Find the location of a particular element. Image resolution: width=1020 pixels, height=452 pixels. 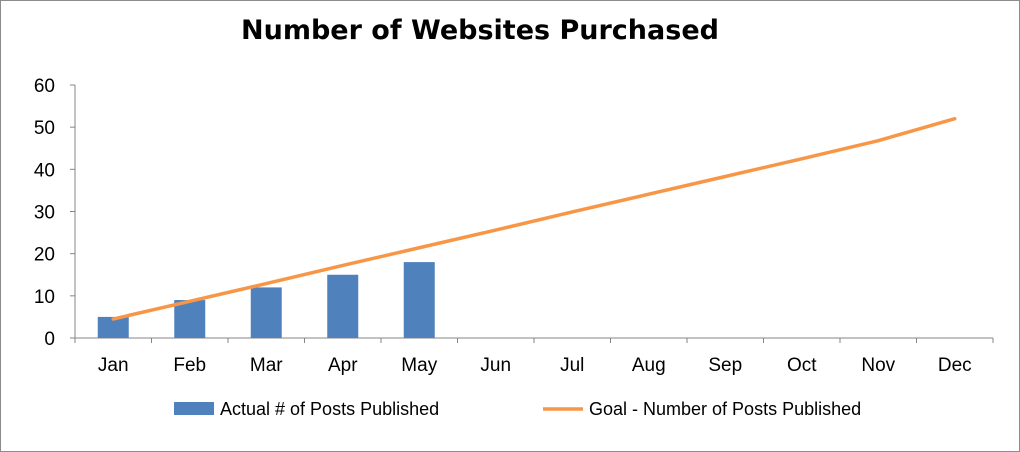

x-tick-label: Mar is located at coordinates (266, 365).